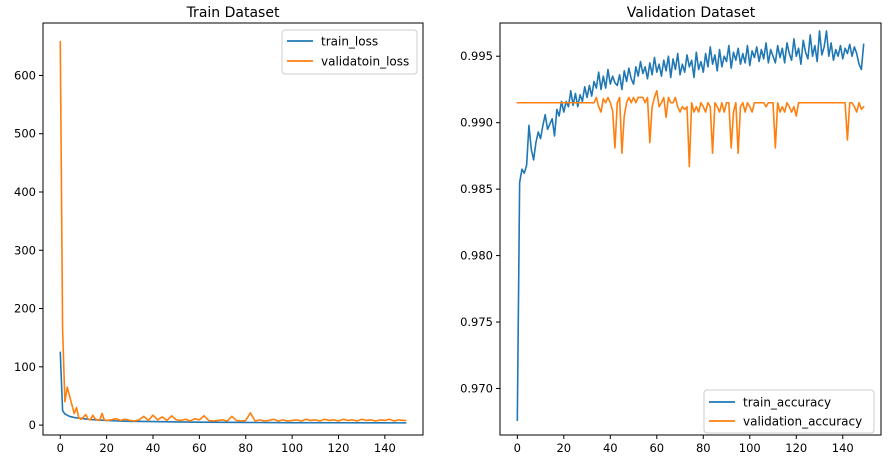  I want to click on train-dataset-x-tick-label: 0, so click(60, 448).